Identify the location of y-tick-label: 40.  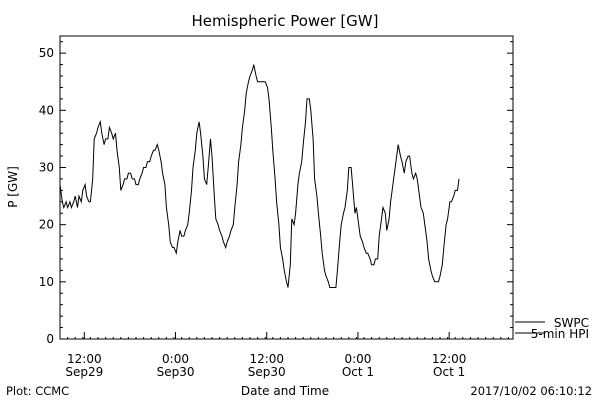
(46, 110).